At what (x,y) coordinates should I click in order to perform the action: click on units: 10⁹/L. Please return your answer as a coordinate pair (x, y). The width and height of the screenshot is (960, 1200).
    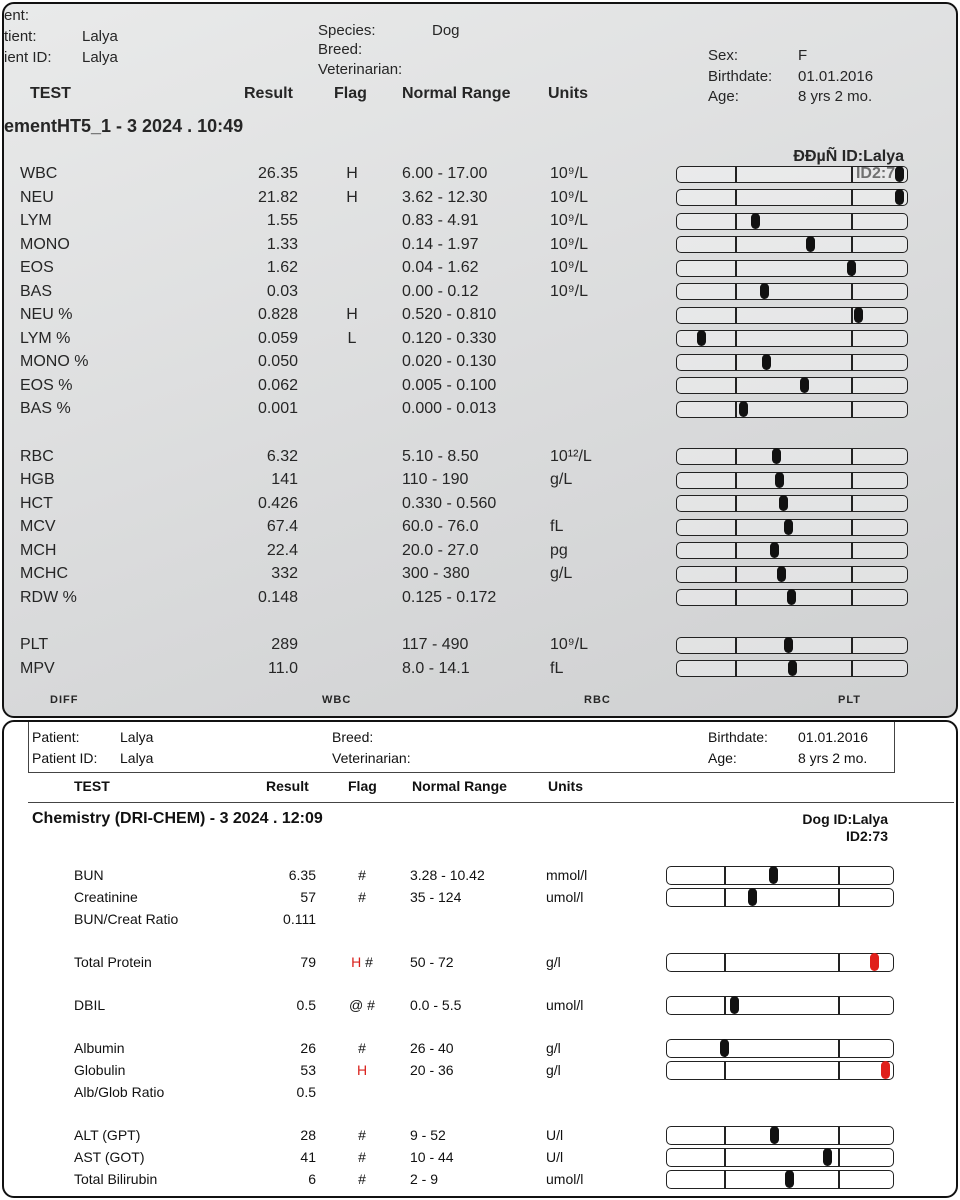
    Looking at the image, I should click on (569, 267).